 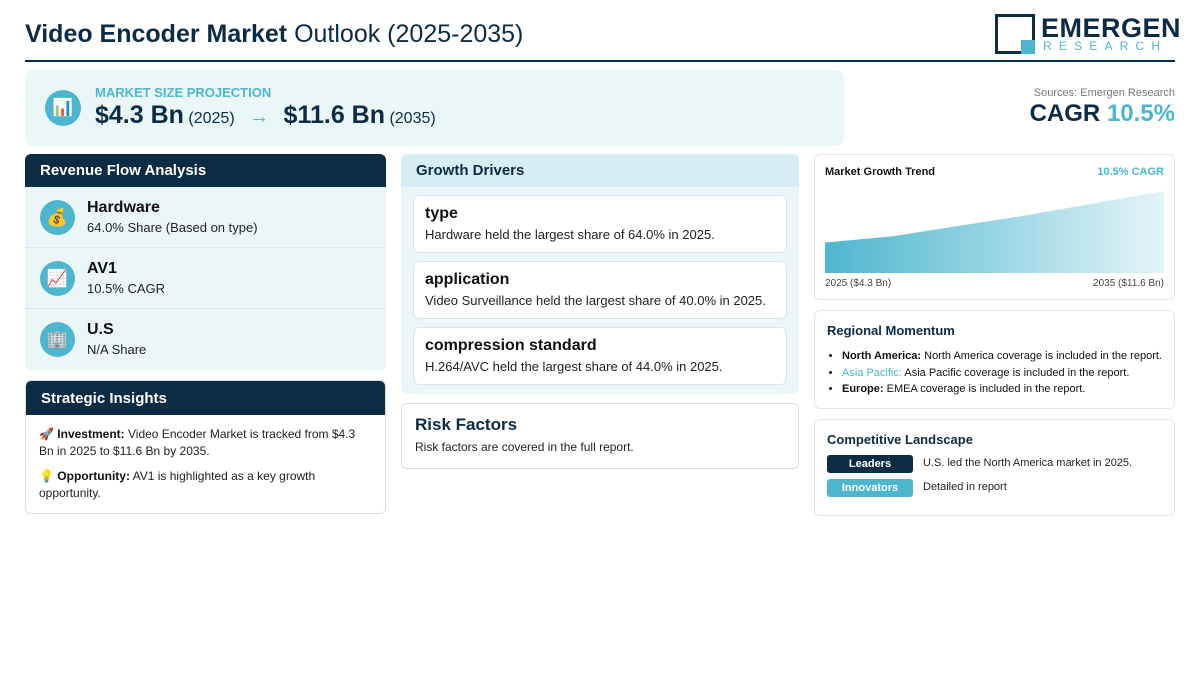 What do you see at coordinates (511, 345) in the screenshot?
I see `driver-title: compression standard` at bounding box center [511, 345].